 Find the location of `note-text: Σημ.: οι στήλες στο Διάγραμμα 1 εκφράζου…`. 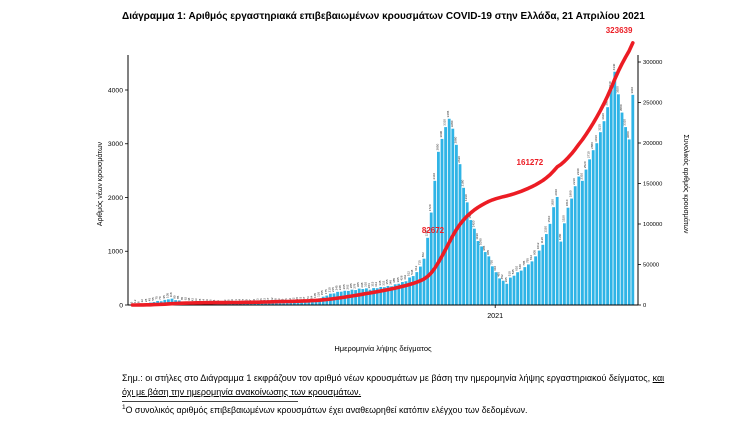

note-text: Σημ.: οι στήλες στο Διάγραμμα 1 εκφράζου… is located at coordinates (394, 386).